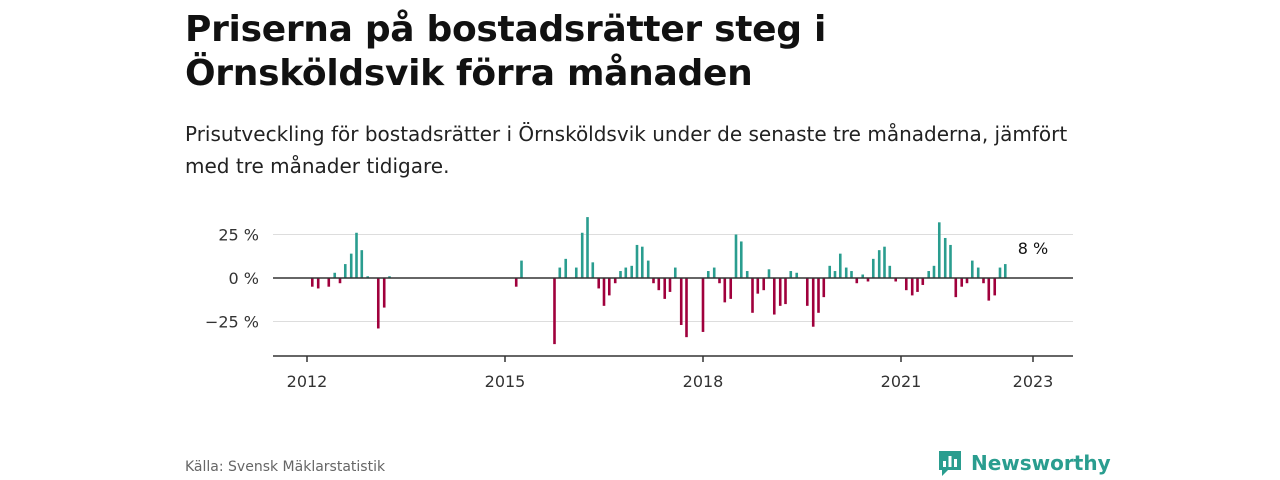 This screenshot has height=480, width=1280. What do you see at coordinates (232, 322) in the screenshot?
I see `y-tick-label: −25 %` at bounding box center [232, 322].